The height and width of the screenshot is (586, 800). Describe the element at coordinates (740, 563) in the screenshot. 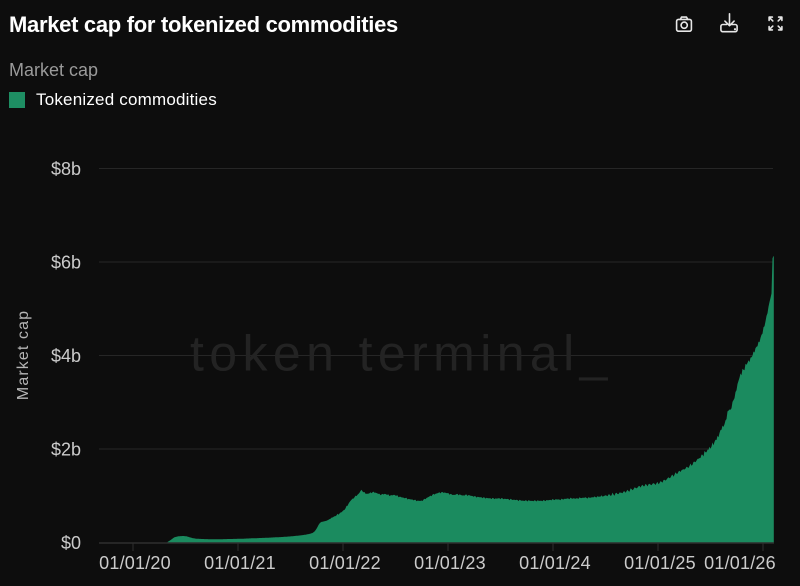

I see `svg-text: 01/01/26` at that location.